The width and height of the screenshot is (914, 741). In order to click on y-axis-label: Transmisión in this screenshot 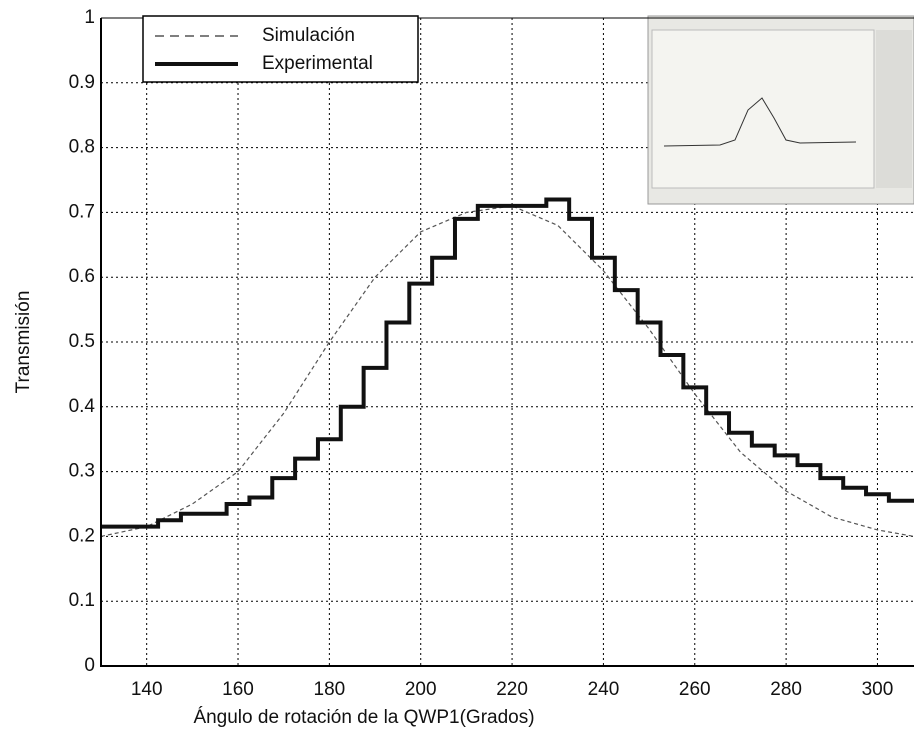, I will do `click(23, 342)`.